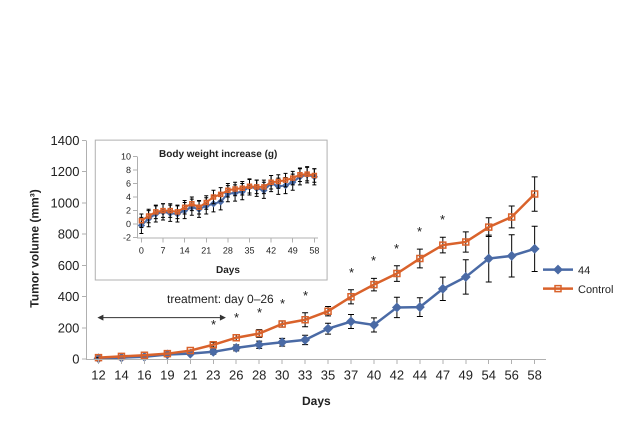 This screenshot has height=426, width=619. Describe the element at coordinates (489, 375) in the screenshot. I see `x-tick-label: 54` at that location.